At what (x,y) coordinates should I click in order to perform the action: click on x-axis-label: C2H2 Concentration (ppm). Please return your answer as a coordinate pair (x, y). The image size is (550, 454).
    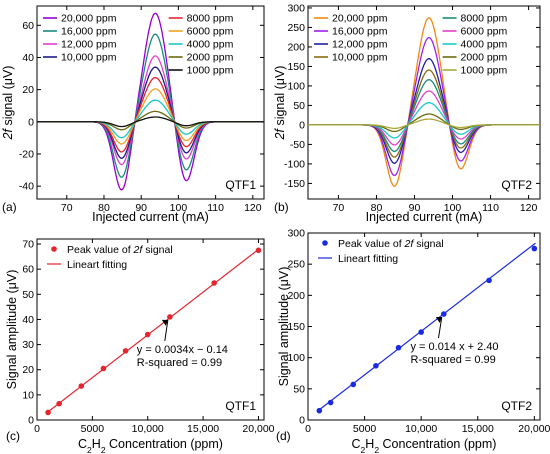
    Looking at the image, I should click on (150, 445).